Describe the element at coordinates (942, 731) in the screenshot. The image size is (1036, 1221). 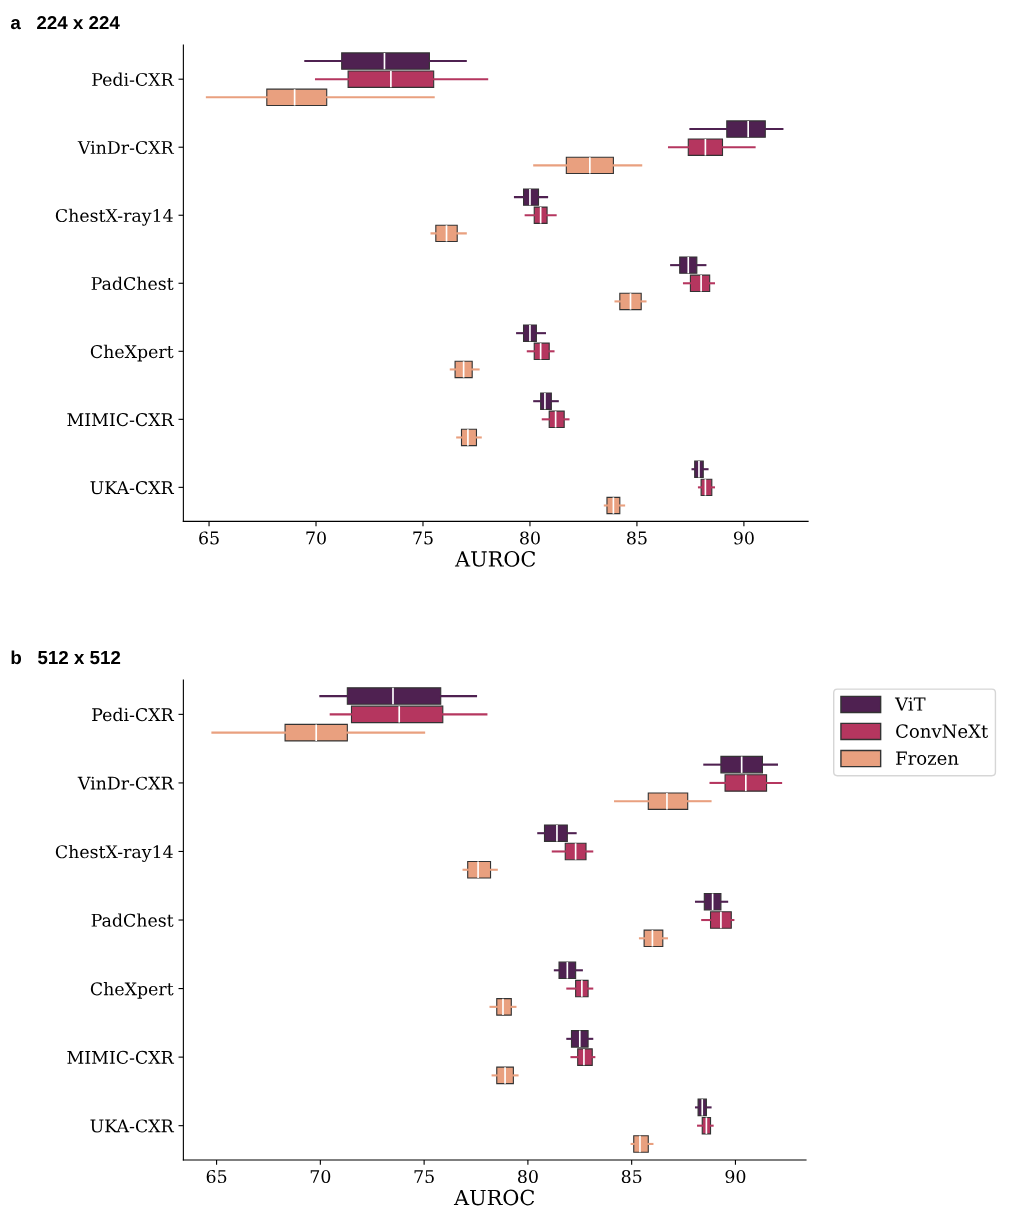
I see `legend-label: ConvNeXt` at that location.